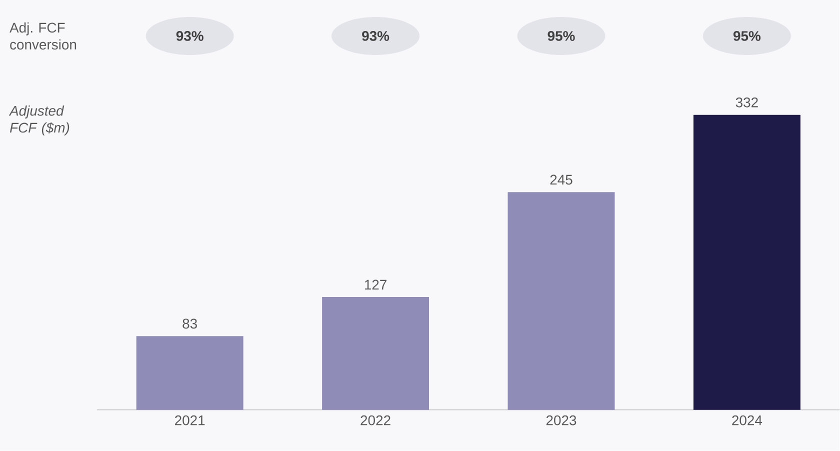 This screenshot has width=840, height=451. Describe the element at coordinates (375, 420) in the screenshot. I see `x-tick-label: 2022` at that location.